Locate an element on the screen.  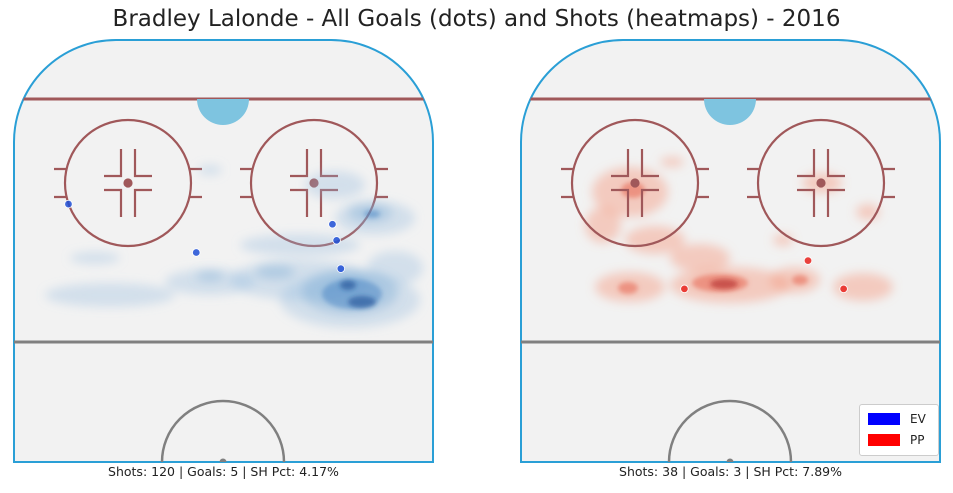
legend: EV PP is located at coordinates (899, 430).